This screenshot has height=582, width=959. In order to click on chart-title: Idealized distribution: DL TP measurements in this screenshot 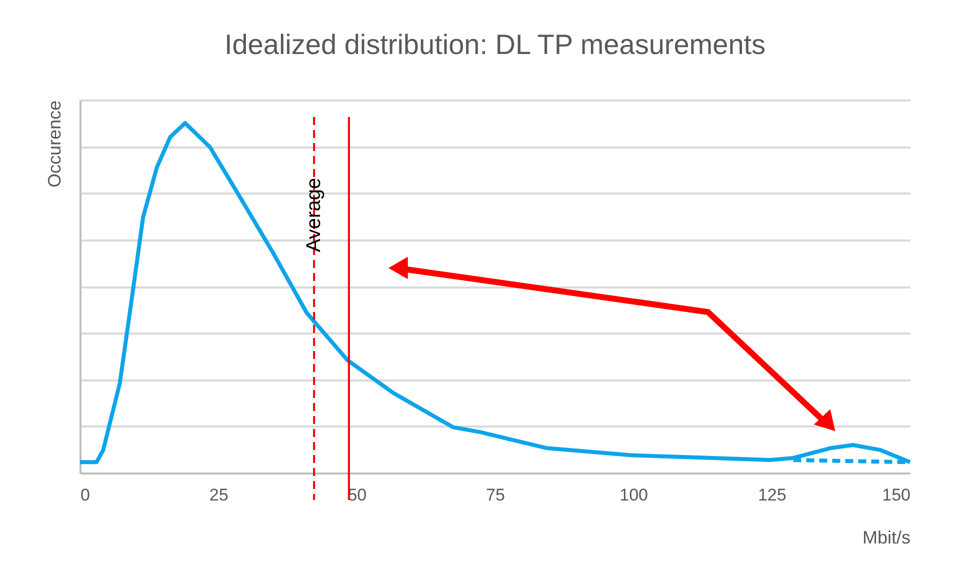, I will do `click(495, 44)`.